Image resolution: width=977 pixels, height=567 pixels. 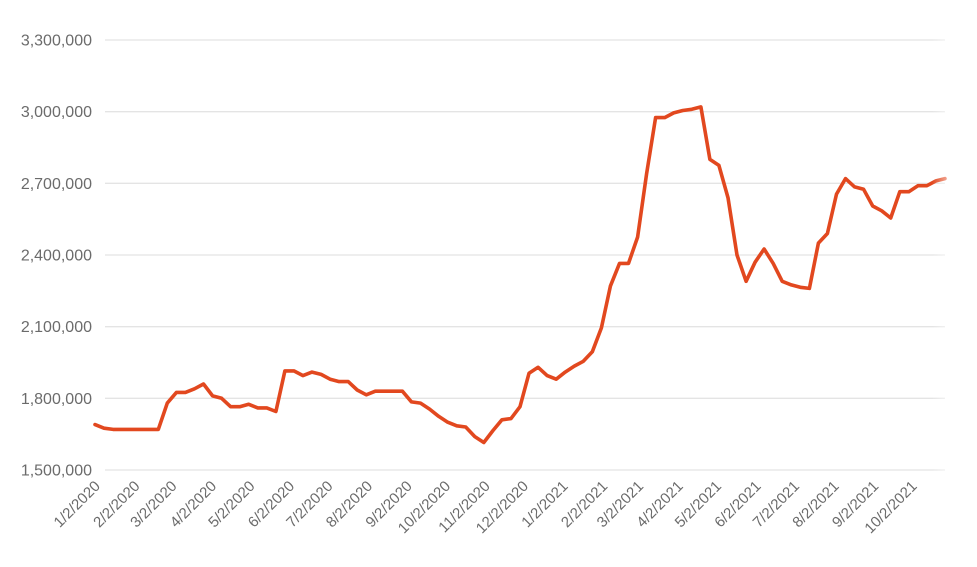 I want to click on y-axis-label: 1,800,000, so click(x=56, y=399).